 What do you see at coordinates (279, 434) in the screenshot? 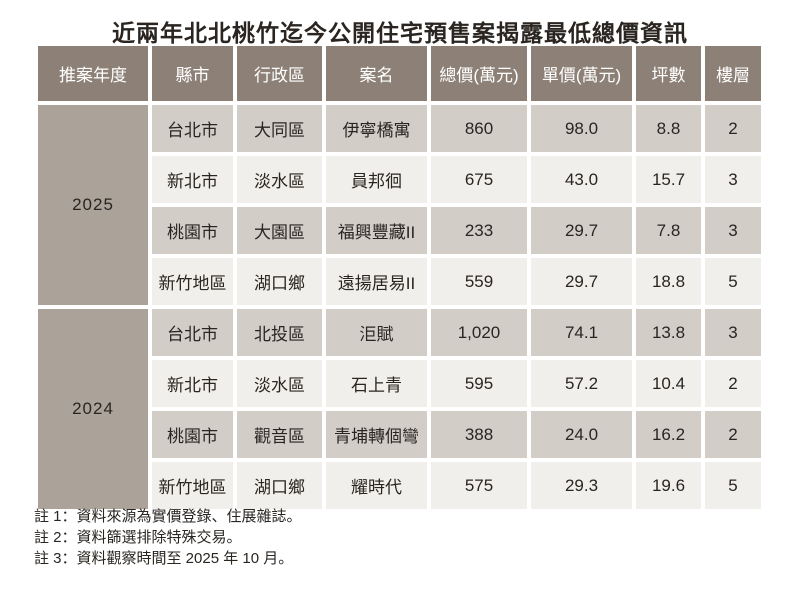
I see `cell-district: 觀音區` at bounding box center [279, 434].